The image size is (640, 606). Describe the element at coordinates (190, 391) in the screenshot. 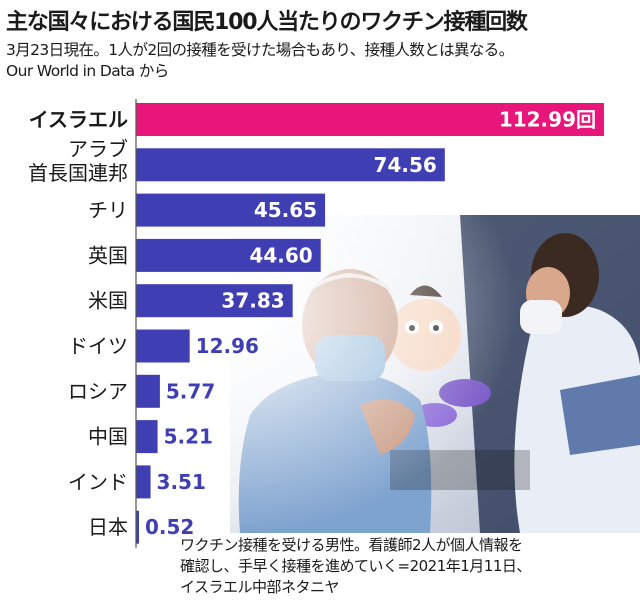

I see `value-label-6: 5.77` at that location.